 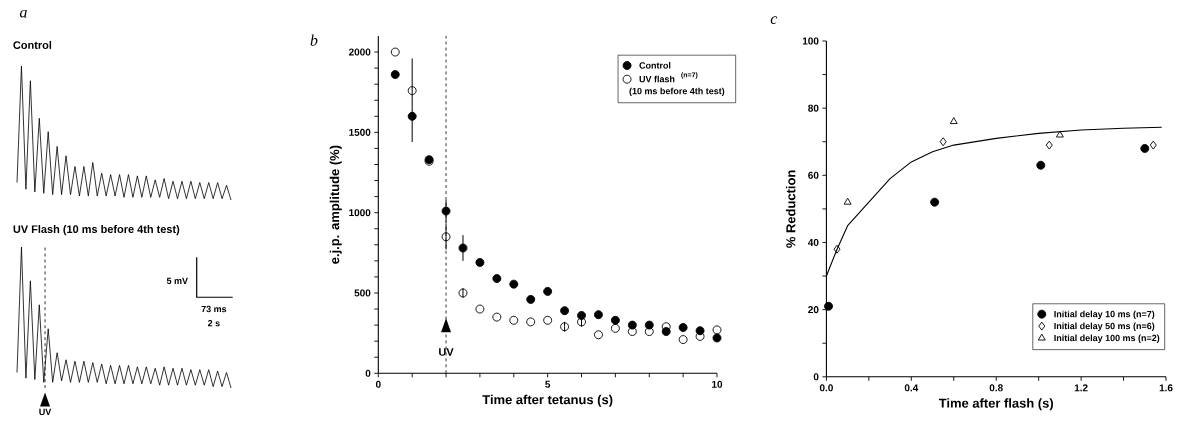 I want to click on annotation: 2 s, so click(x=213, y=323).